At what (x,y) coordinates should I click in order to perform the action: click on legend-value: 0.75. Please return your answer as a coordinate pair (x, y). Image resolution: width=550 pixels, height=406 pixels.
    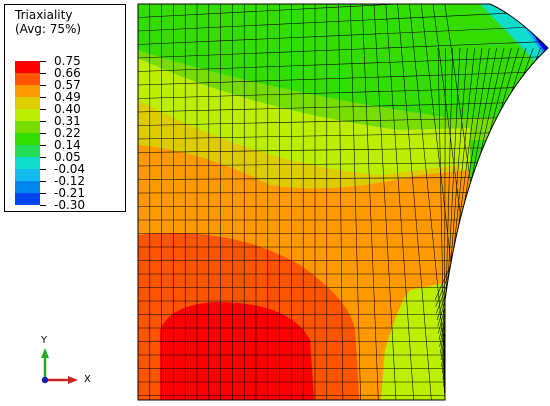
    Looking at the image, I should click on (67, 61).